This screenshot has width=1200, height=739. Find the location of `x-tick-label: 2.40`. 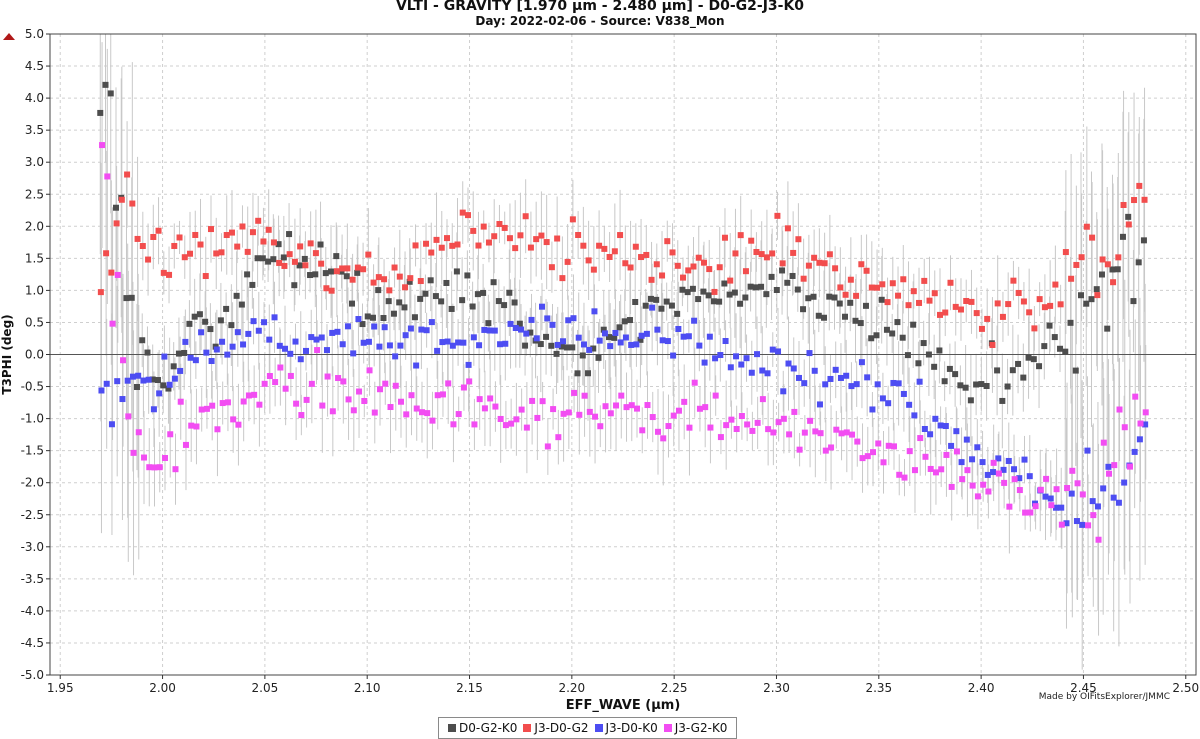

x-tick-label: 2.40 is located at coordinates (981, 688).